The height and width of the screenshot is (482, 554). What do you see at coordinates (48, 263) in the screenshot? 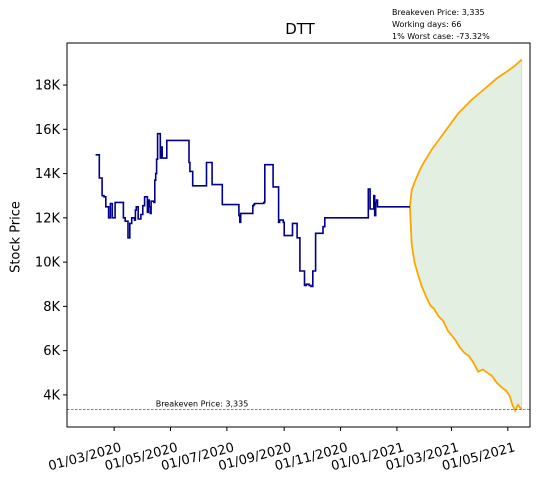
I see `y-tick-label: 10K` at bounding box center [48, 263].